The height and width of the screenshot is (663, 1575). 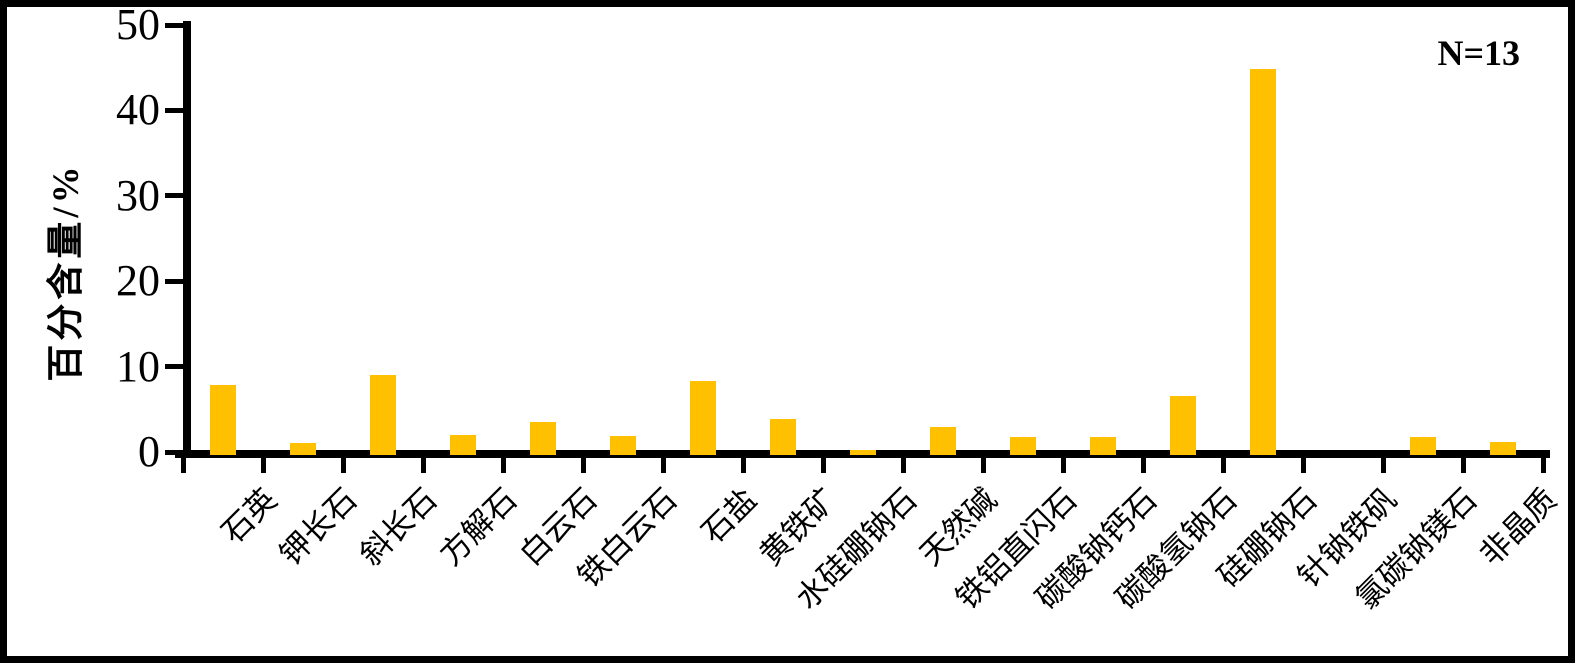 What do you see at coordinates (138, 281) in the screenshot?
I see `y-tick-label: 20` at bounding box center [138, 281].